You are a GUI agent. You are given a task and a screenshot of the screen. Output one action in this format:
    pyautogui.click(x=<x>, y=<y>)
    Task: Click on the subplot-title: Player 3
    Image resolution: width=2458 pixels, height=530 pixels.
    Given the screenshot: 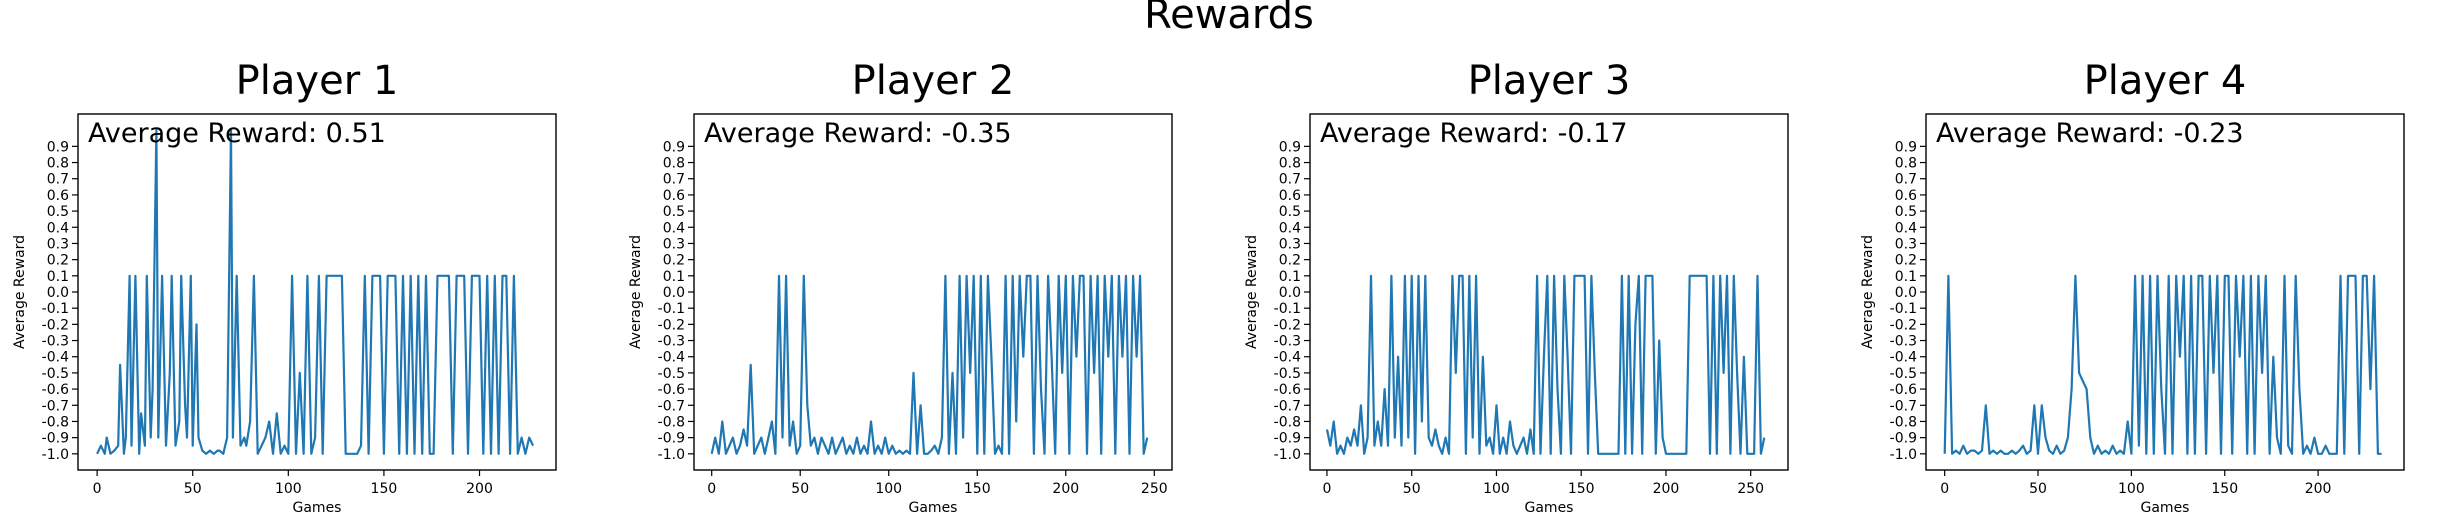 What is the action you would take?
    pyautogui.click(x=1549, y=81)
    